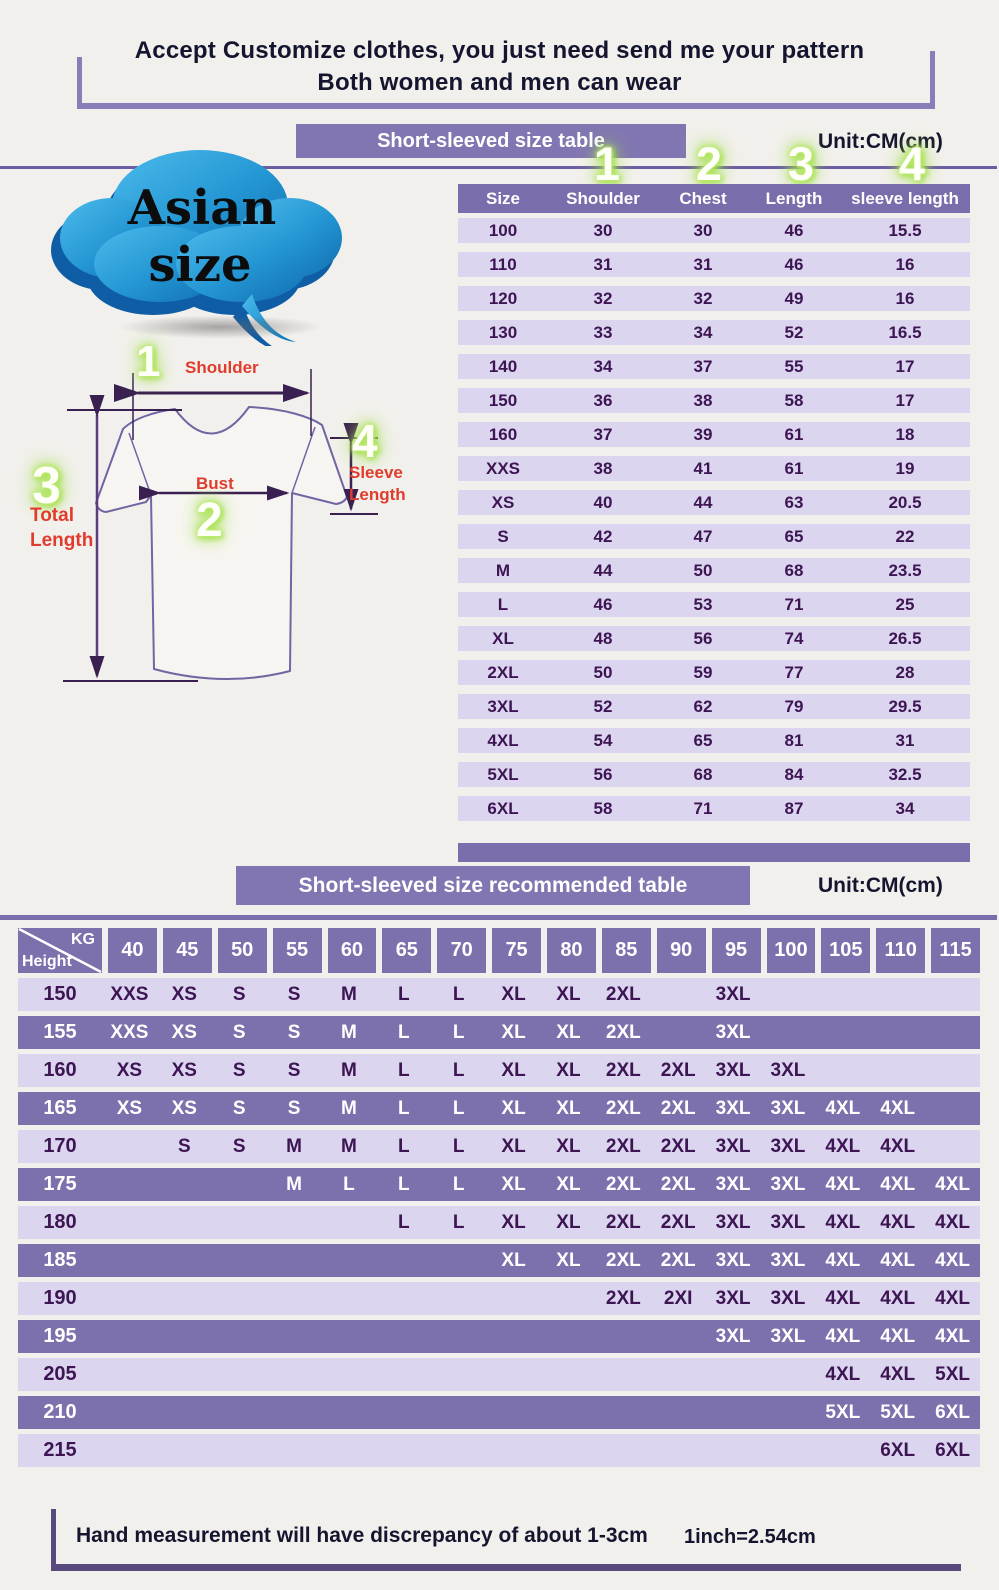  What do you see at coordinates (880, 141) in the screenshot?
I see `size-table-unit: Unit:CM(cm)` at bounding box center [880, 141].